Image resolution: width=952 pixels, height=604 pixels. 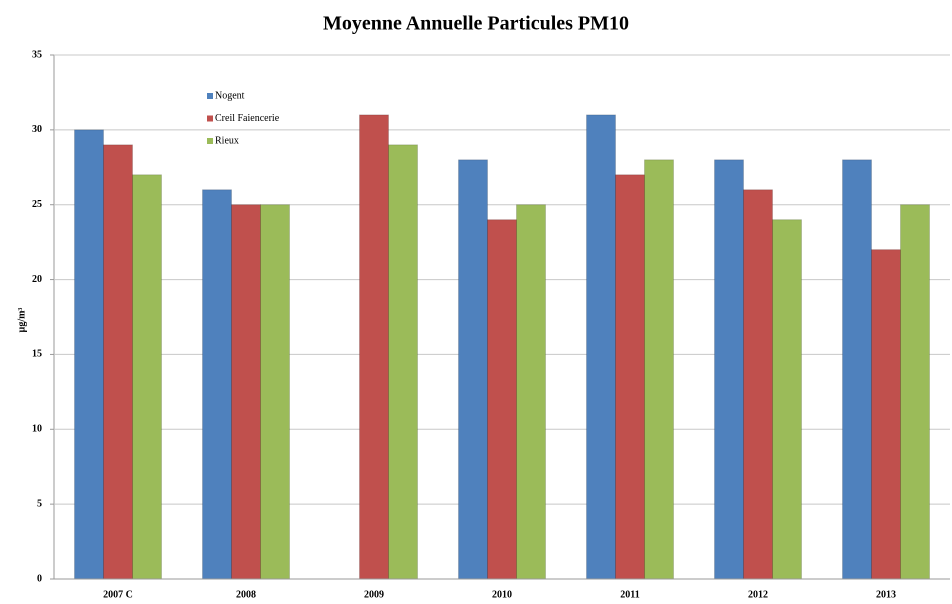 What do you see at coordinates (629, 594) in the screenshot?
I see `x-tick-label: 2011` at bounding box center [629, 594].